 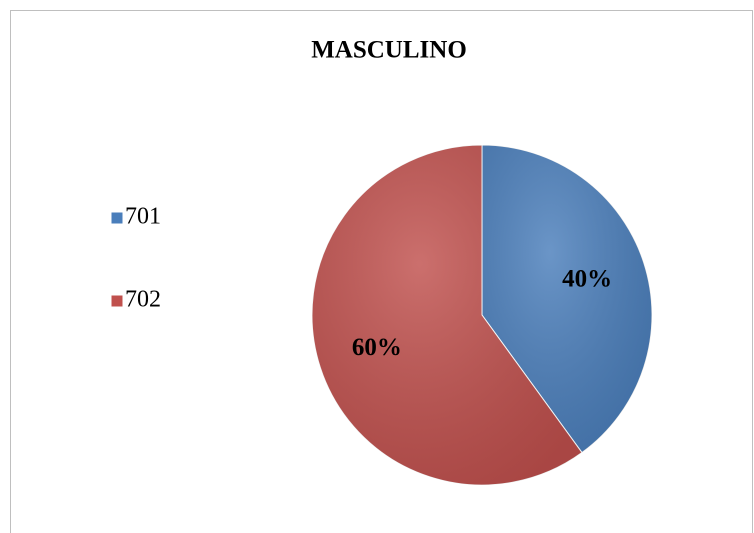 I want to click on slice-shade, so click(x=567, y=299).